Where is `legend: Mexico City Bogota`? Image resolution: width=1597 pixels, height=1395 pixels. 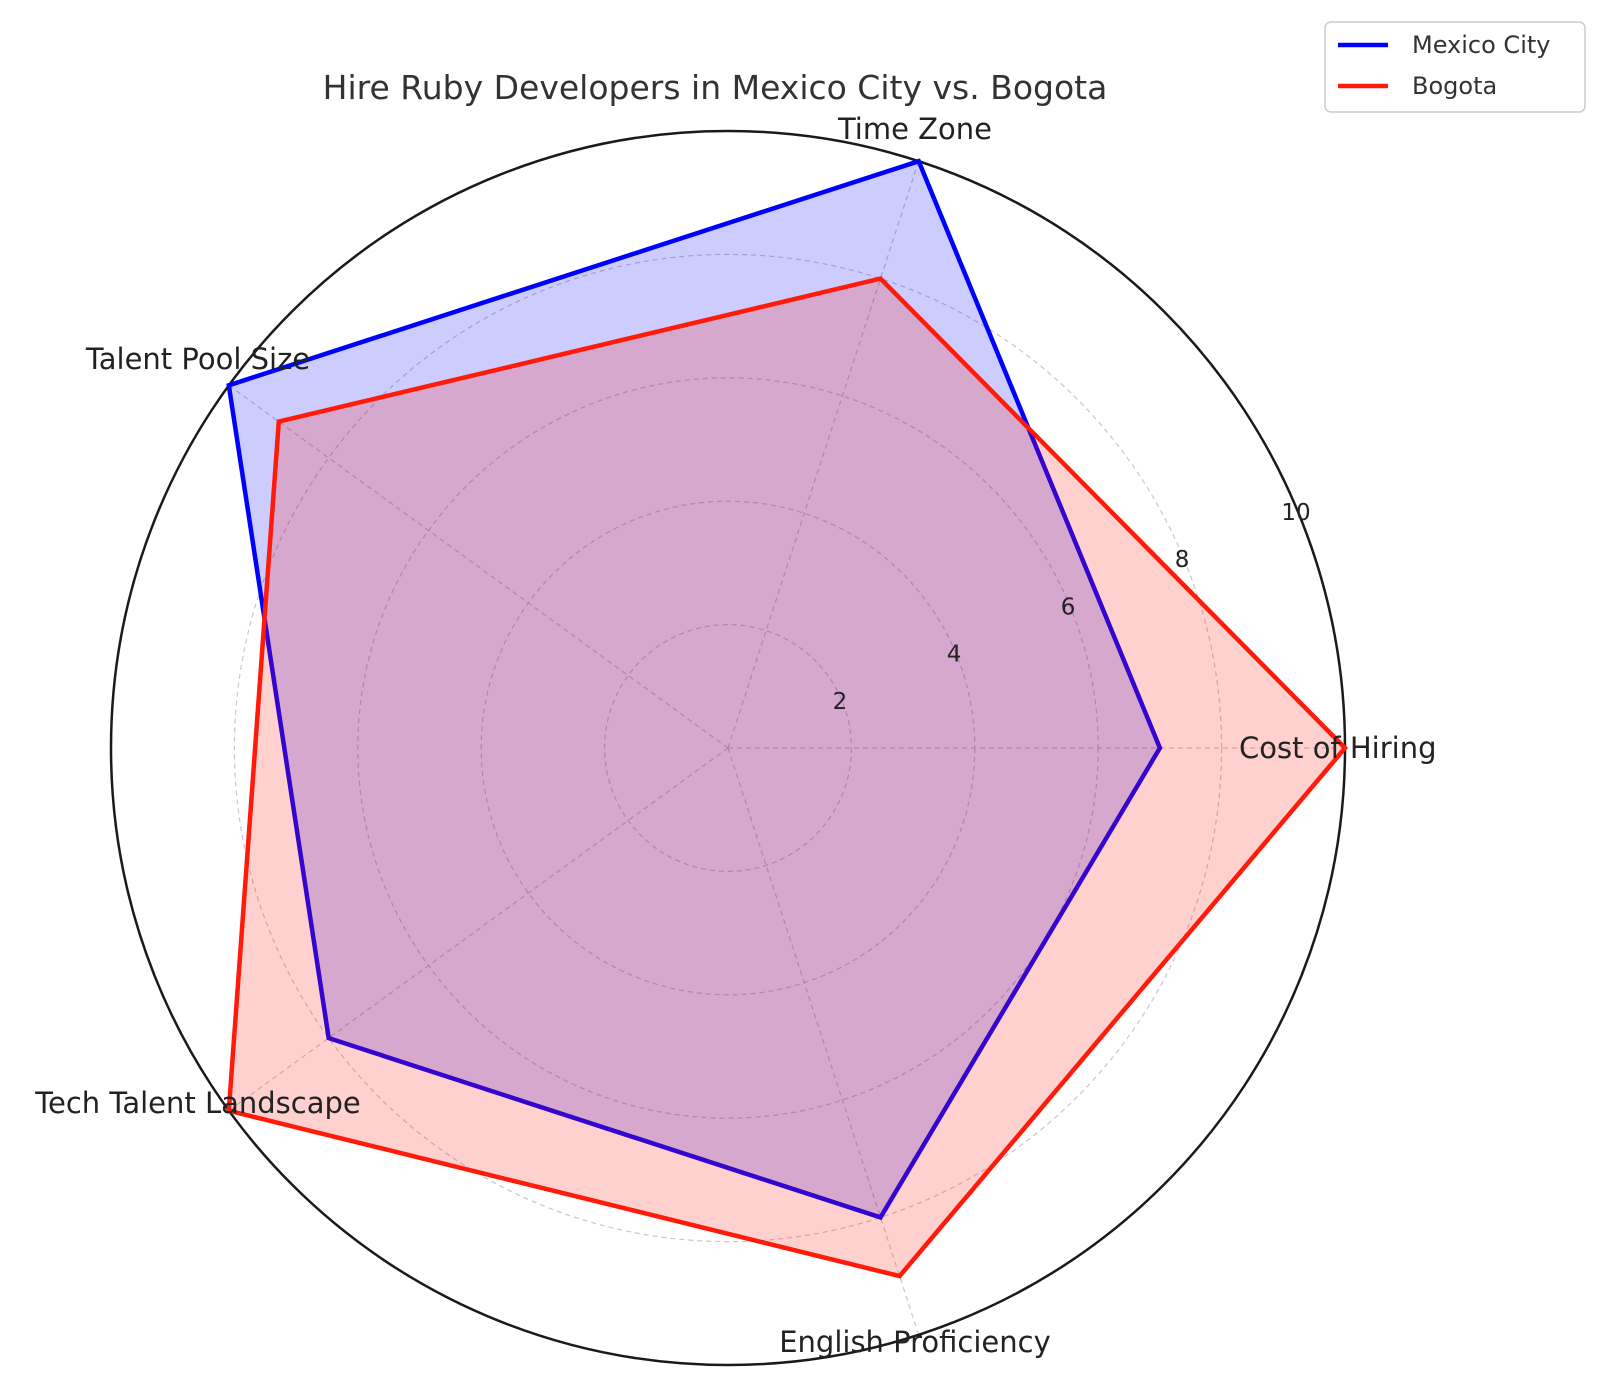
legend: Mexico City Bogota is located at coordinates (1455, 67).